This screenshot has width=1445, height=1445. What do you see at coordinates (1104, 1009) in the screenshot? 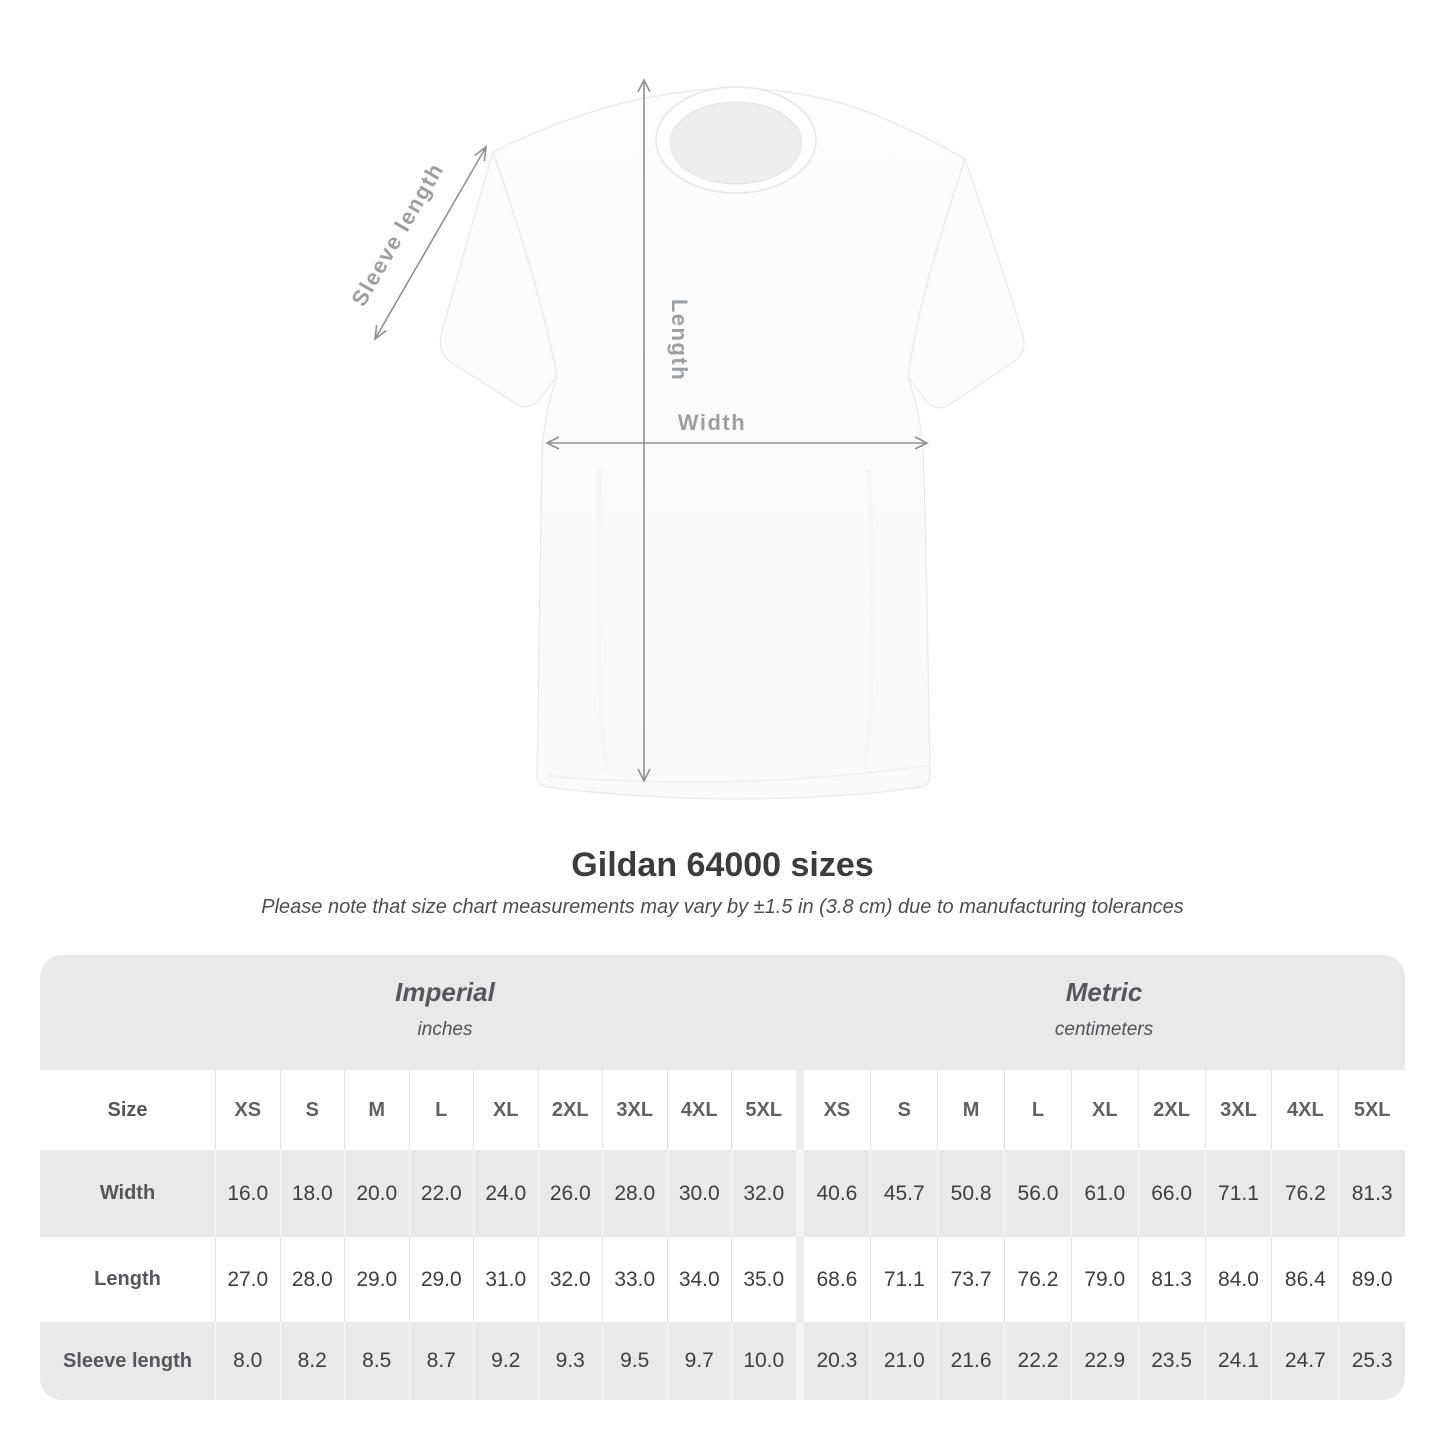
I see `metric-header-group: Metric centimeters` at bounding box center [1104, 1009].